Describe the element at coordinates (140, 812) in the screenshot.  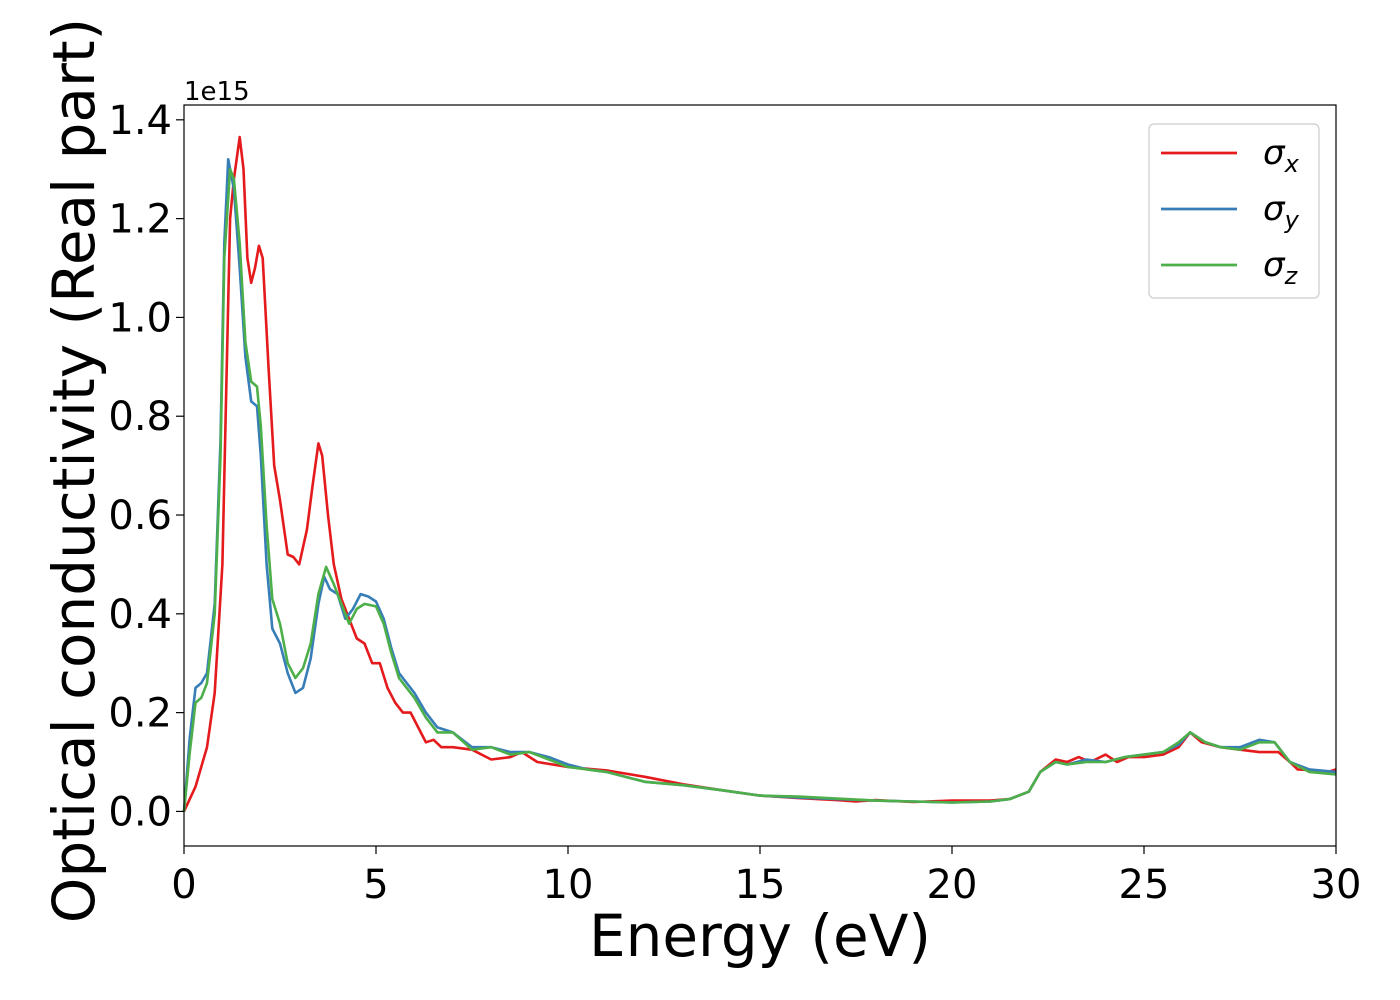
I see `y-tick-label: 0.0` at that location.